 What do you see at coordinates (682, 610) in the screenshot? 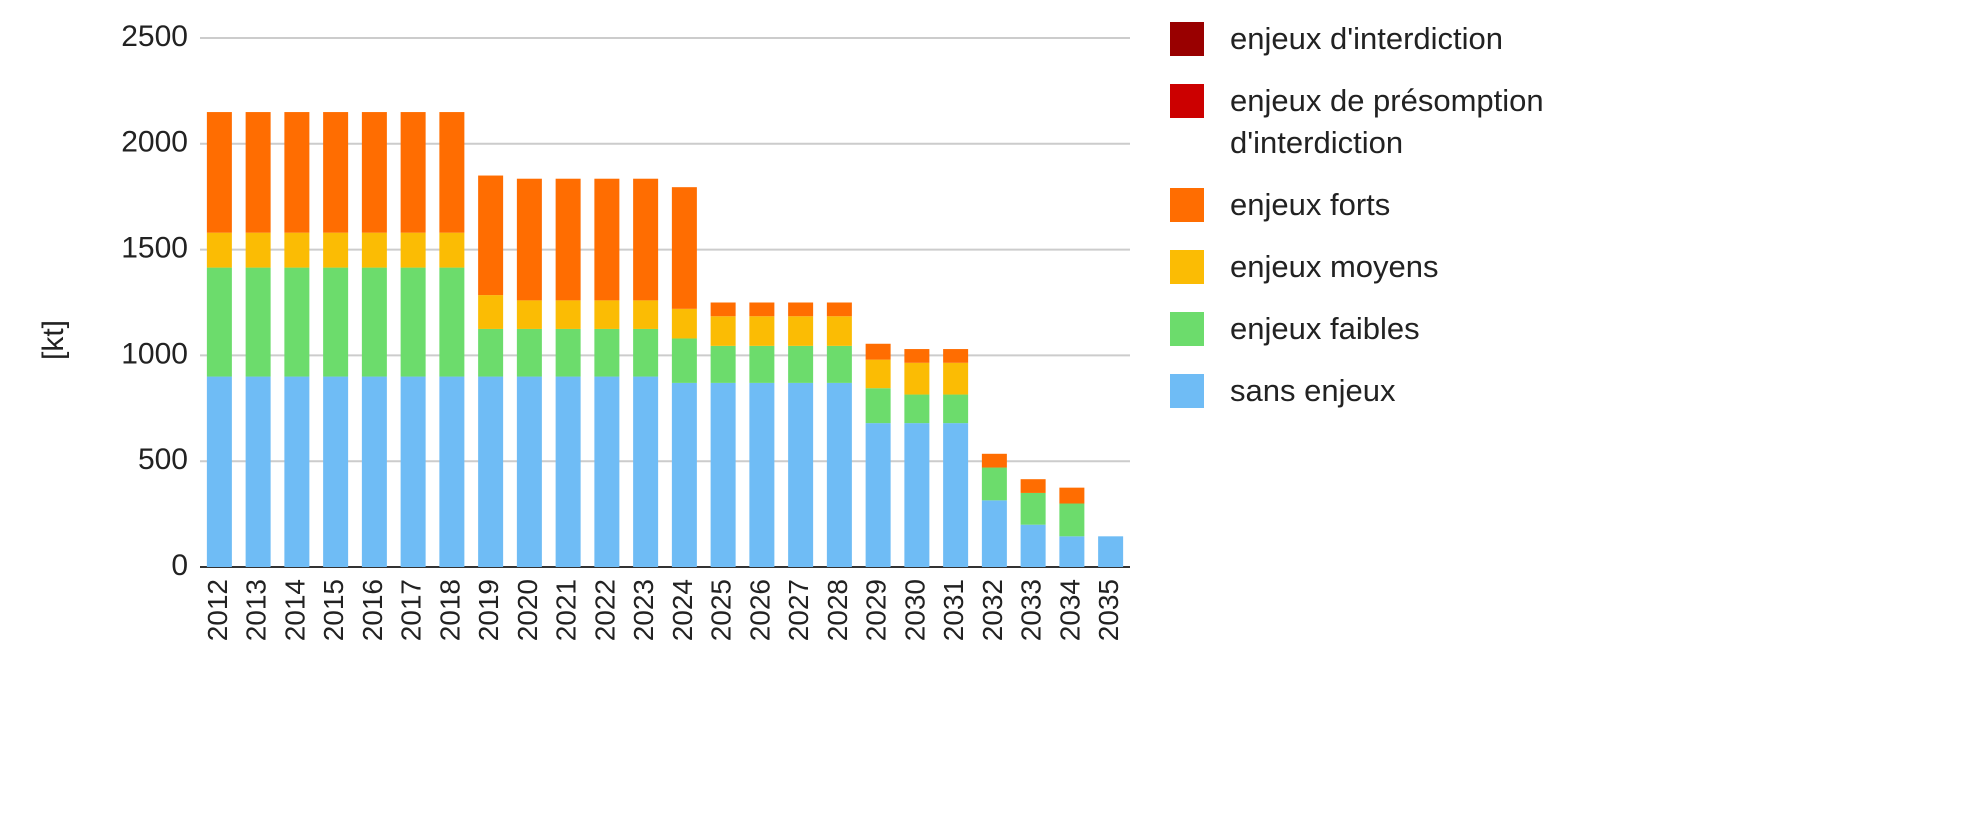
I see `x-tick-label: 2024` at bounding box center [682, 610].